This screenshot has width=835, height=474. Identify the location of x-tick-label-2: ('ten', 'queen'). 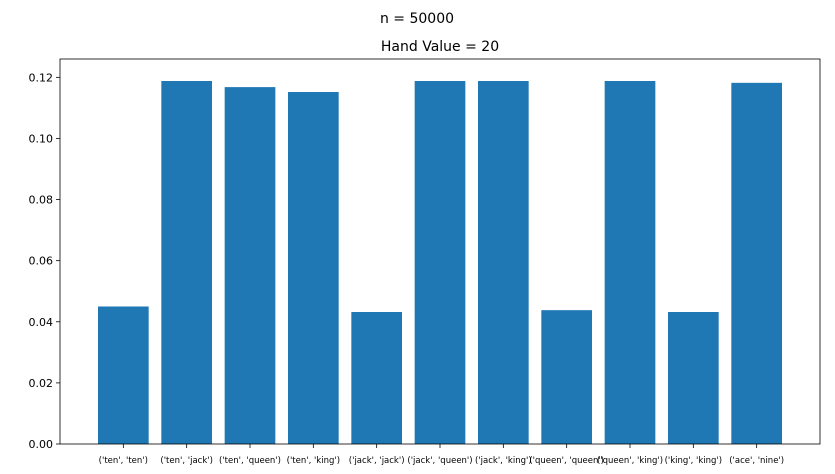
(250, 461).